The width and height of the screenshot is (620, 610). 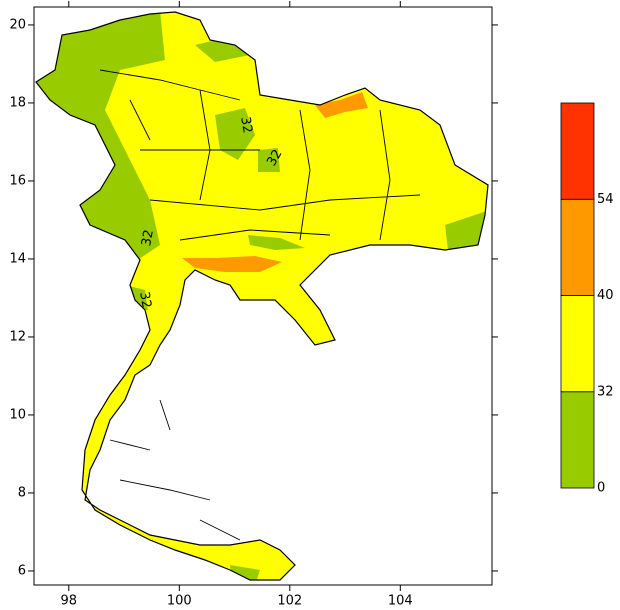 I want to click on colorbar-label: 40, so click(x=605, y=295).